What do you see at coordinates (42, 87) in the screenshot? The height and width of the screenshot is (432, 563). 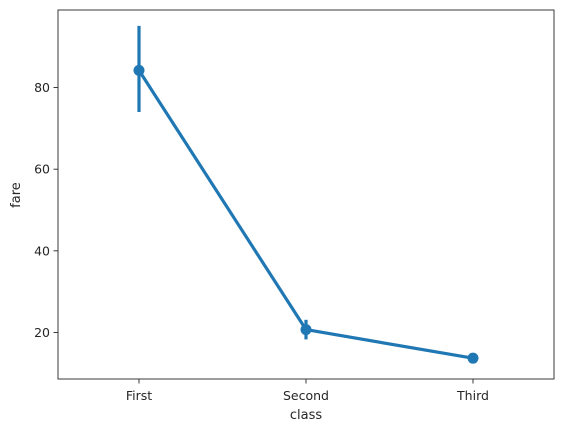 I see `y-tick-label: 80` at bounding box center [42, 87].